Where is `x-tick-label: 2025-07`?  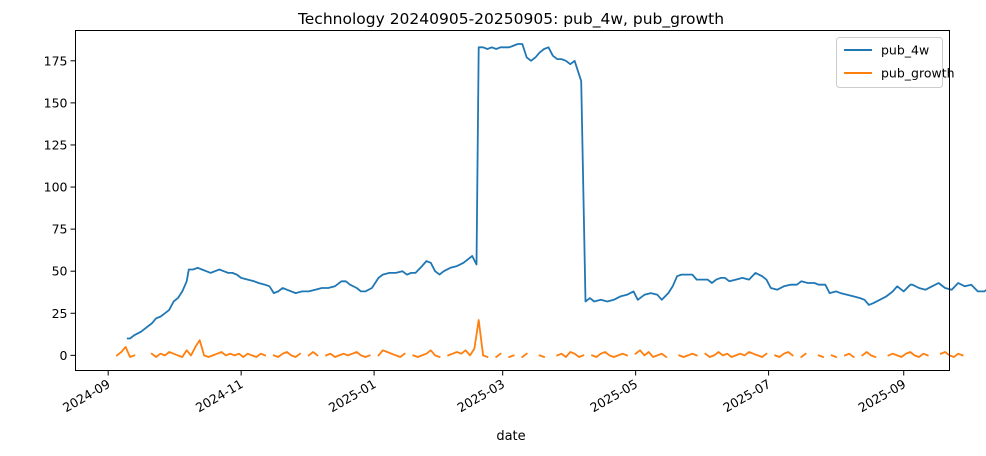
x-tick-label: 2025-07 is located at coordinates (746, 395).